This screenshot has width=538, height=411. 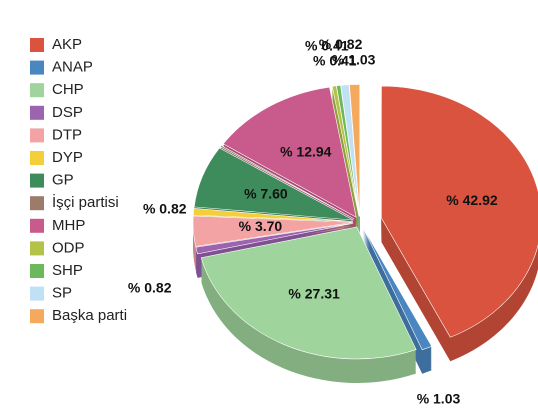 What do you see at coordinates (67, 270) in the screenshot?
I see `legend-label: SHP` at bounding box center [67, 270].